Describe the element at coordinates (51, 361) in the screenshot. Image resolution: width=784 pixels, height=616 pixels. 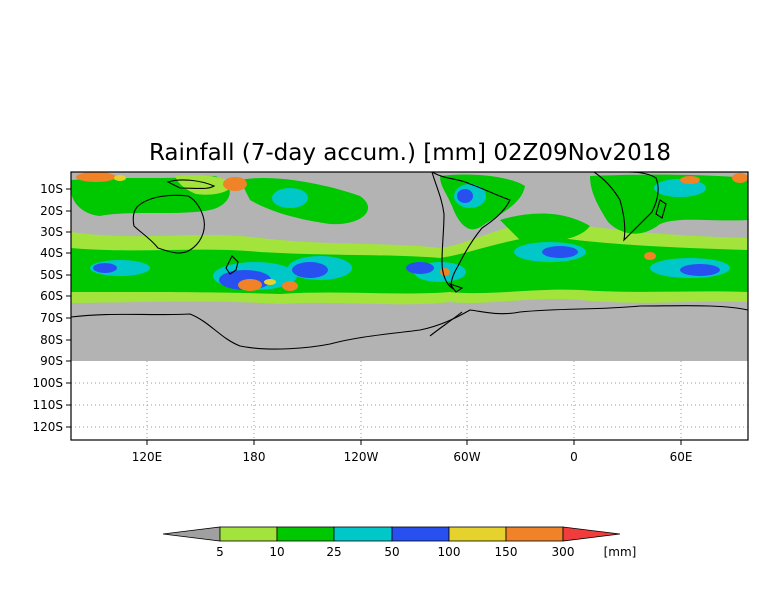
I see `lat-tick-label: 90S` at that location.